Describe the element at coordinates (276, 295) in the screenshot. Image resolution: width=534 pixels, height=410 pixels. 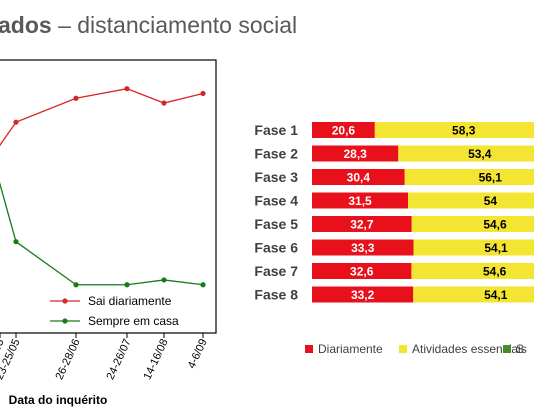
I see `category-label: Fase 8` at that location.